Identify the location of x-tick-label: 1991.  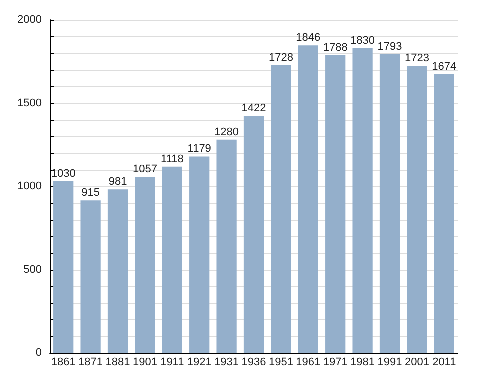
(390, 362).